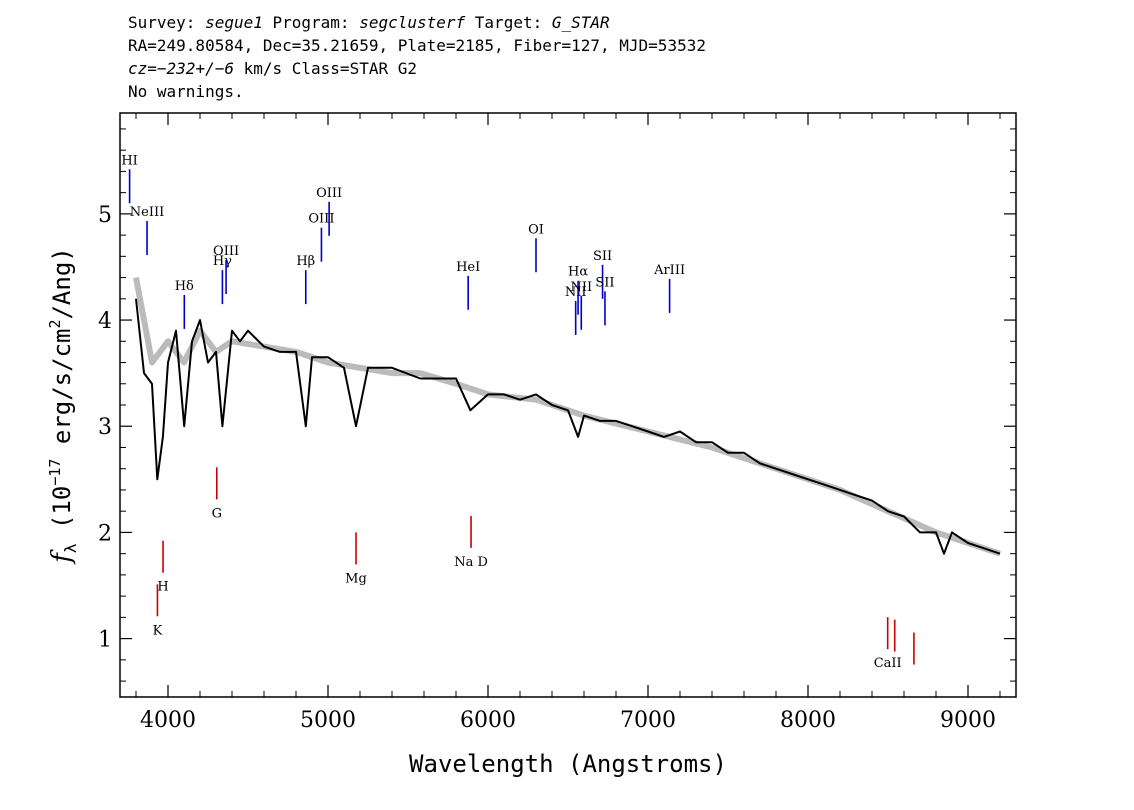  I want to click on y-tick-label: 5, so click(105, 215).